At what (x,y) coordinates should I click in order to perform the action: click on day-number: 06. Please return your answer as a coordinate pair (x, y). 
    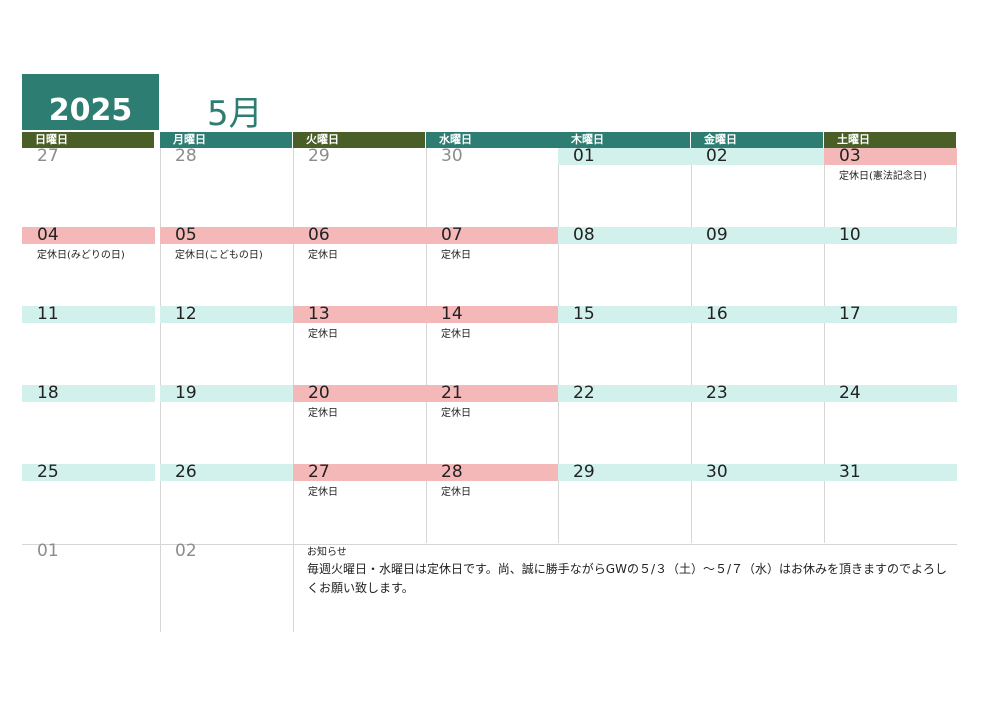
    Looking at the image, I should click on (319, 235).